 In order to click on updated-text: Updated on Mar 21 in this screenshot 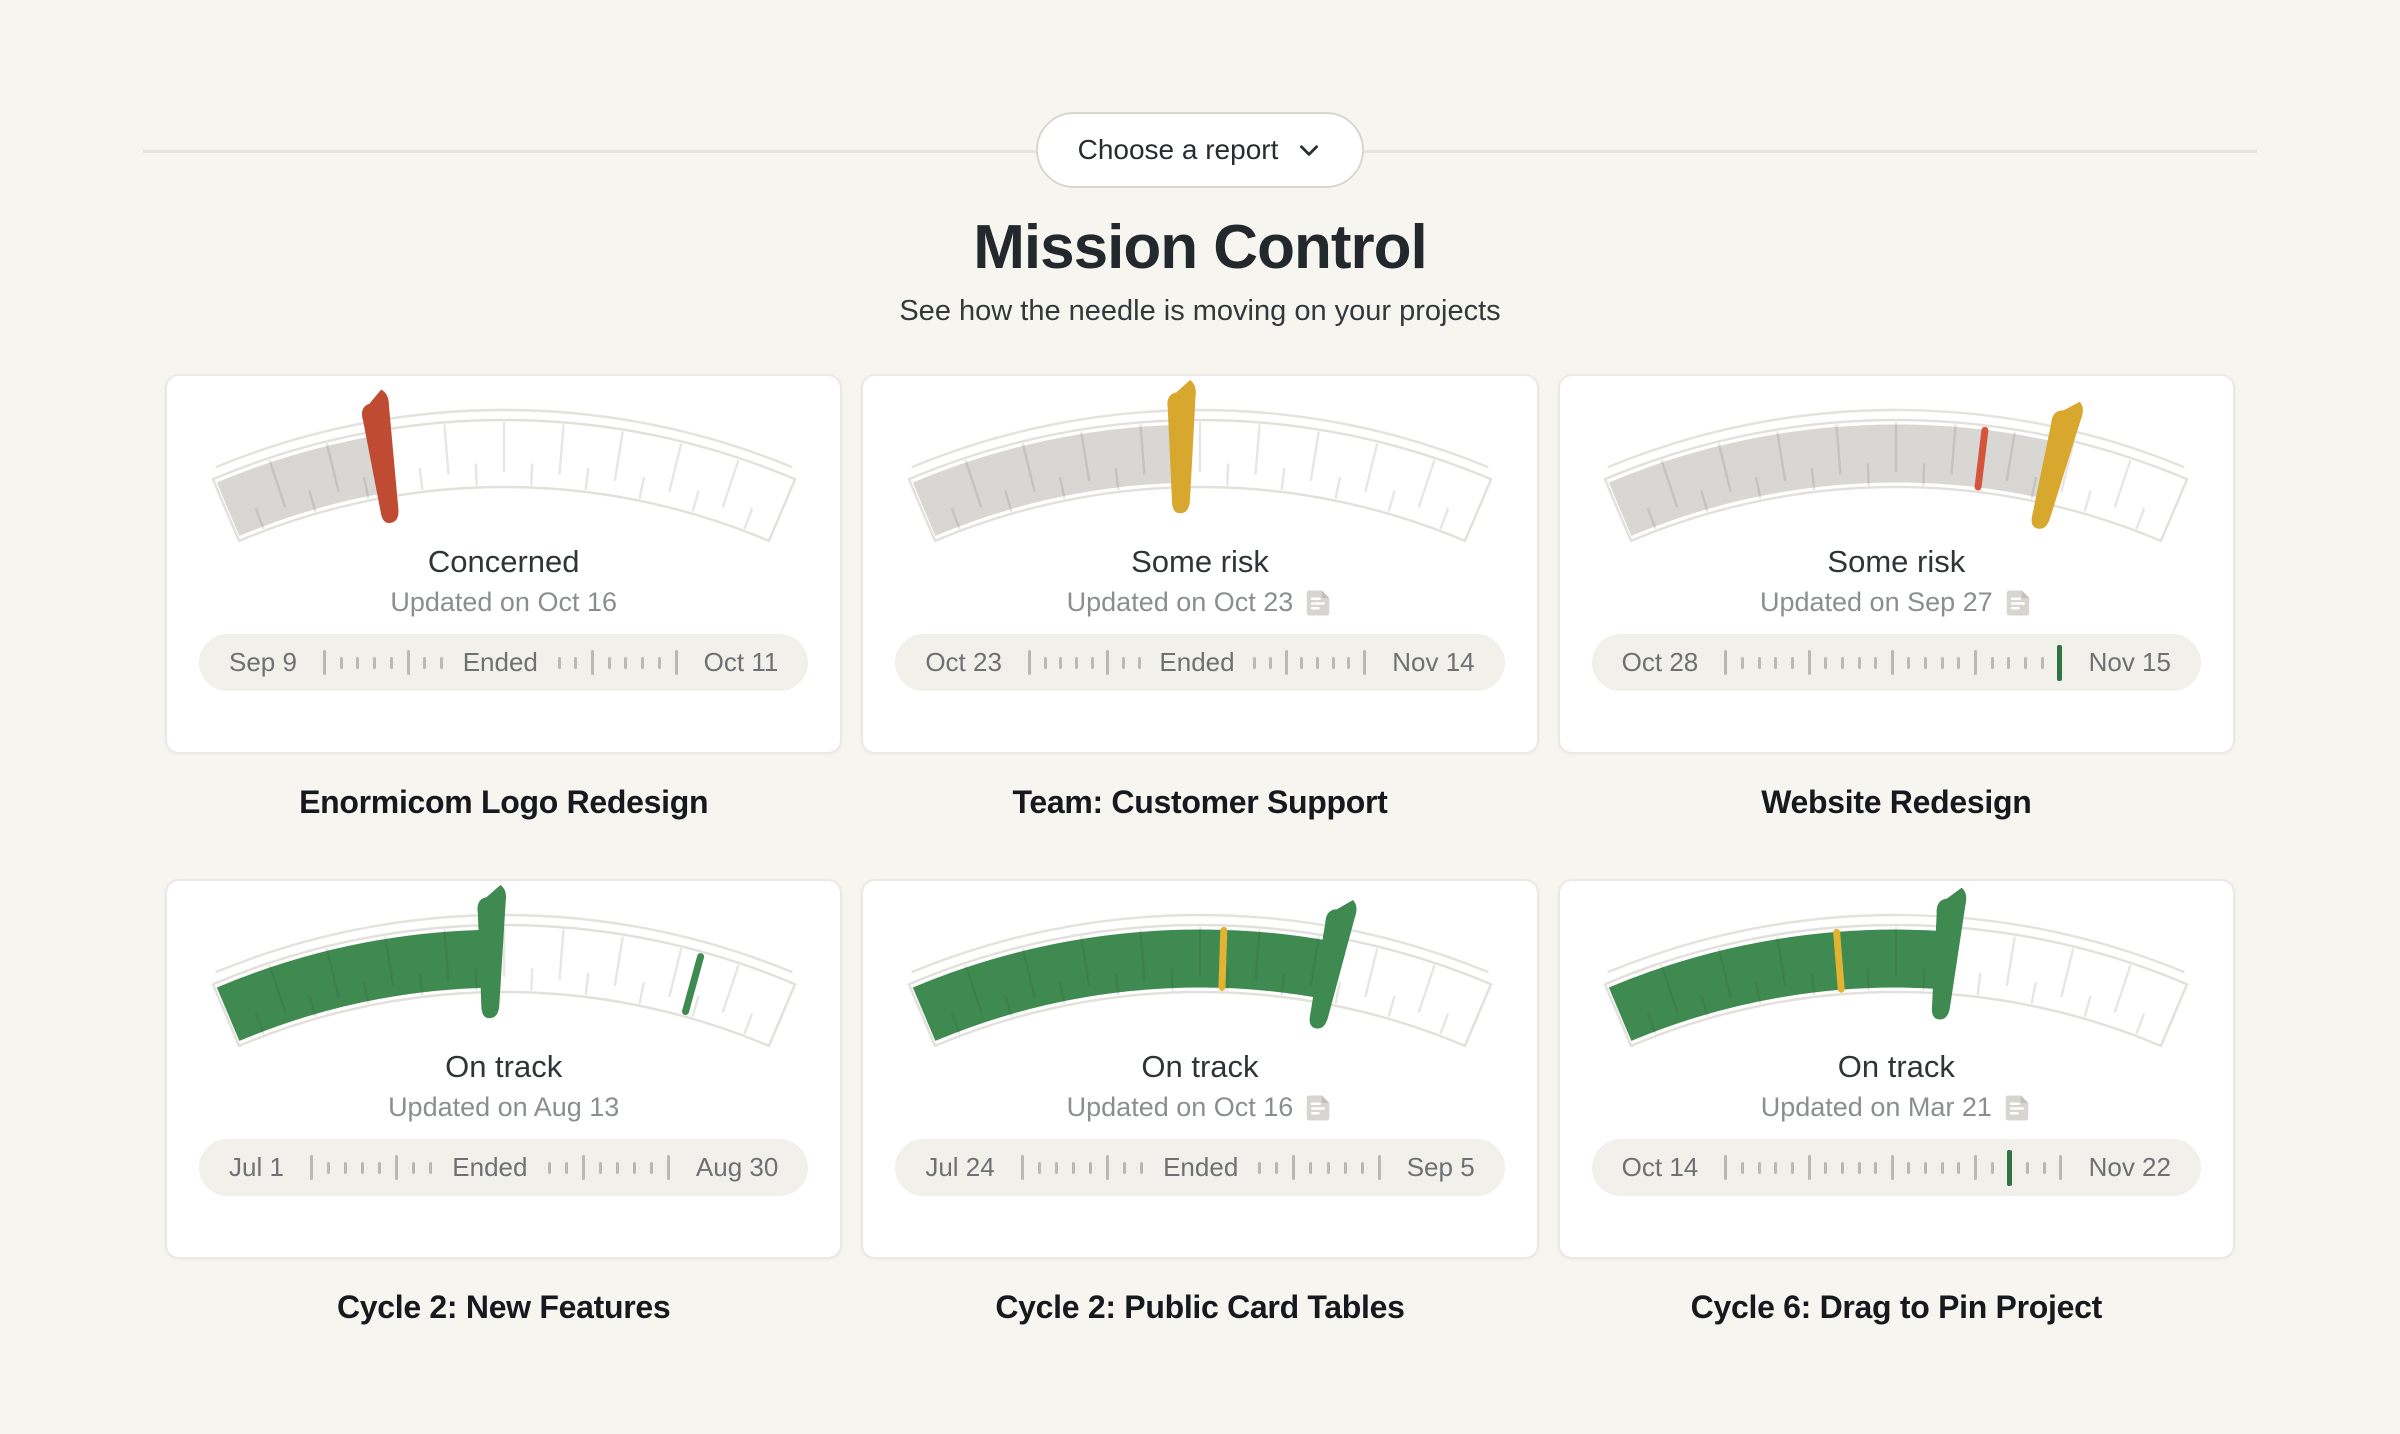, I will do `click(1876, 1107)`.